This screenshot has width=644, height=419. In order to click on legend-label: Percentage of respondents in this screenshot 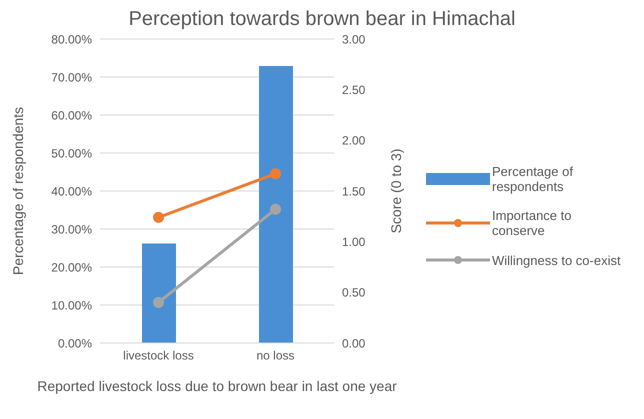, I will do `click(533, 179)`.